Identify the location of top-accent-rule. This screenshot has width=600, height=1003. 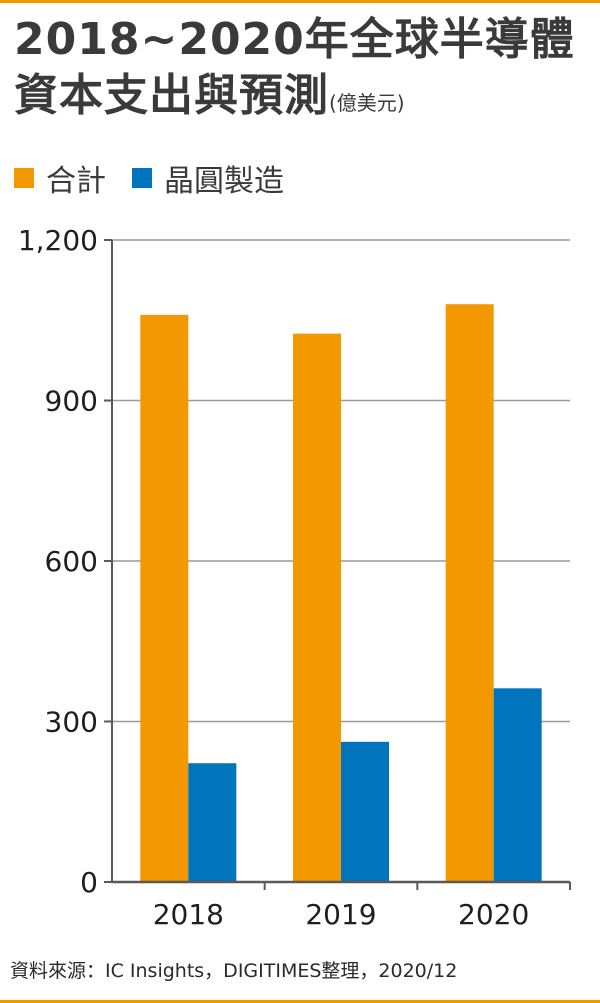
(300, 1).